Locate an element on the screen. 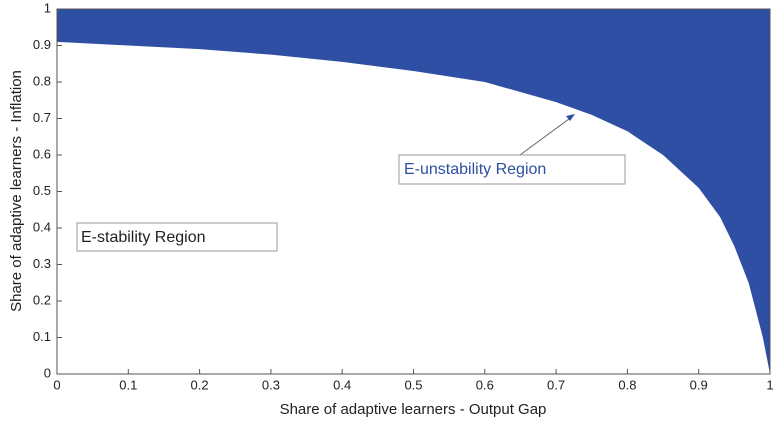  x-tick-label: 0.7 is located at coordinates (556, 384).